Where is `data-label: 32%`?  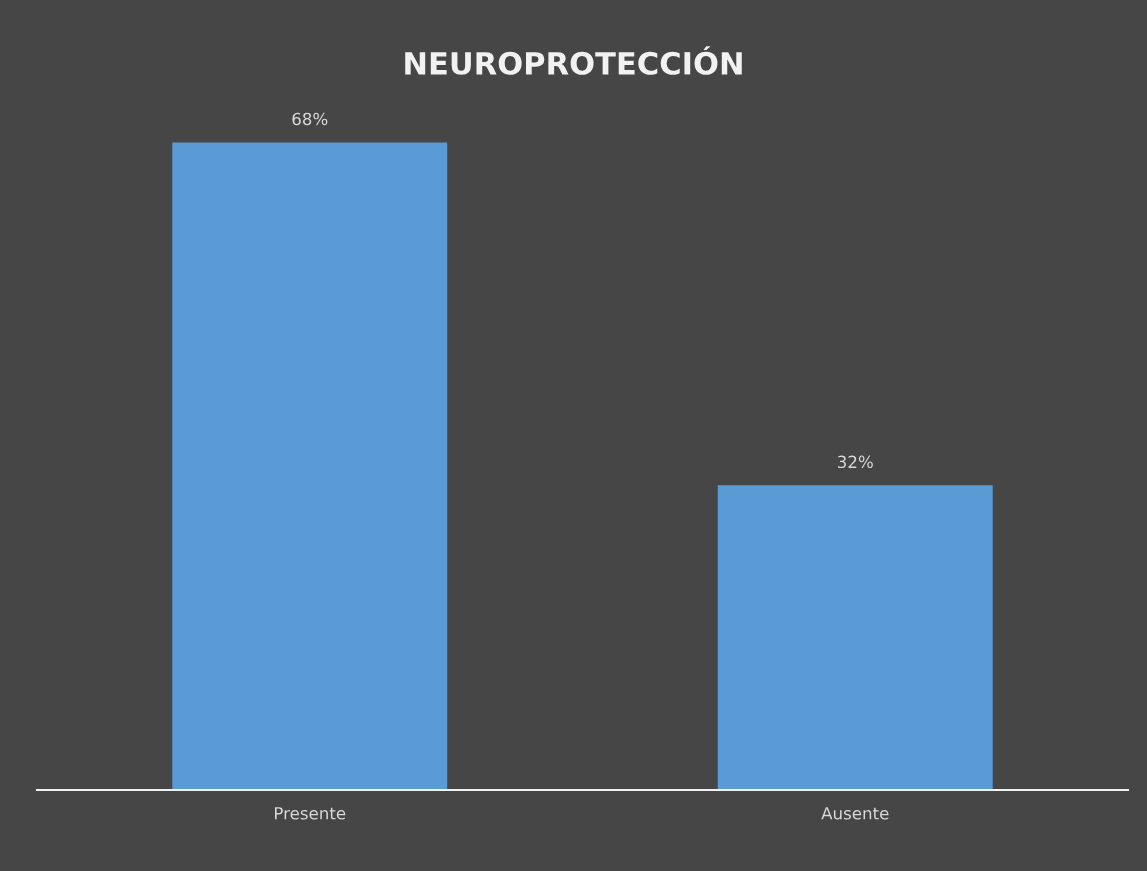
data-label: 32% is located at coordinates (855, 462).